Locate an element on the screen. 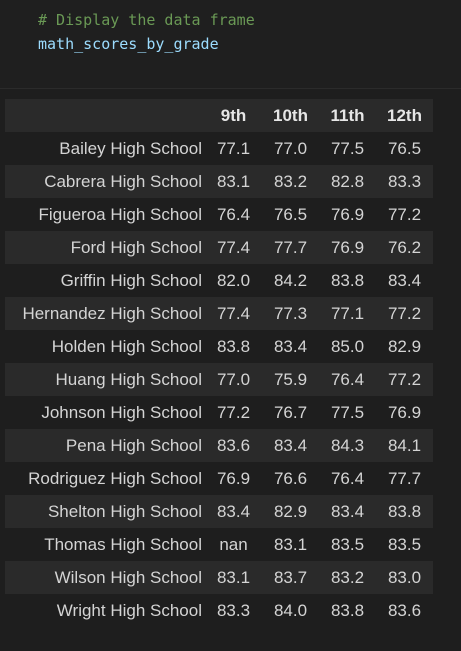  row-index-label: Wilson High School is located at coordinates (128, 577).